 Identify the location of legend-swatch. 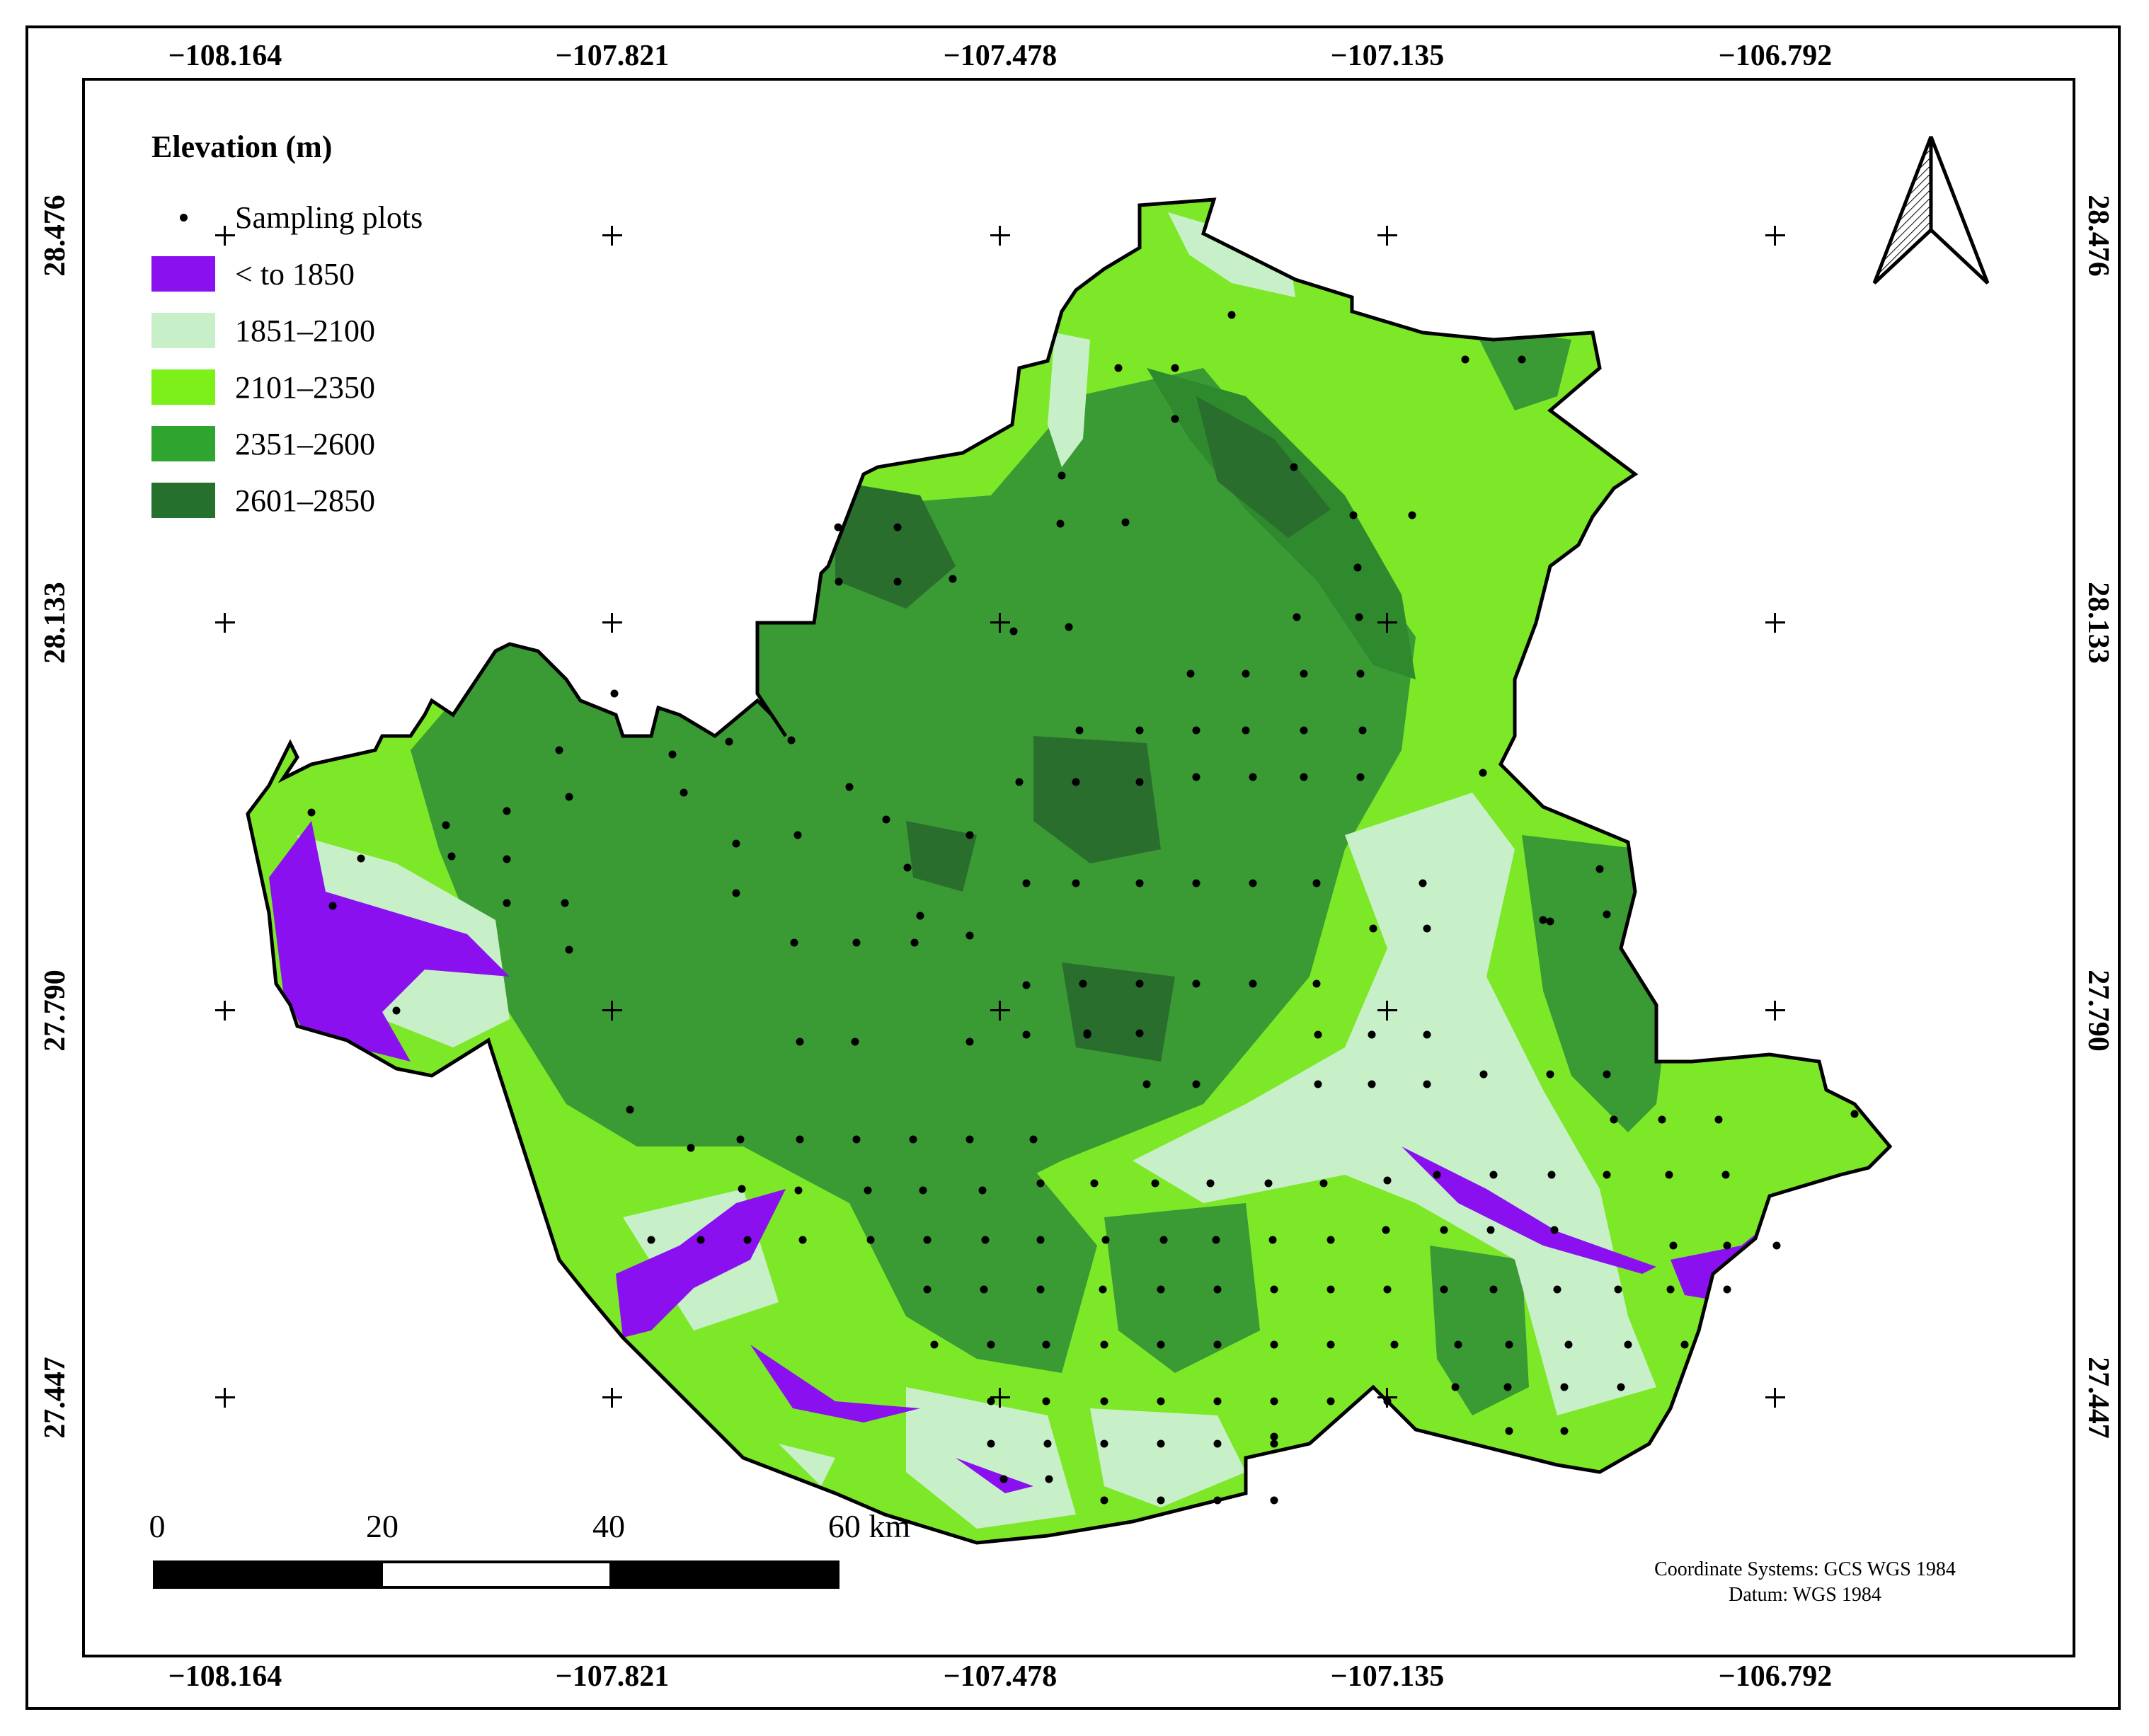
(183, 274).